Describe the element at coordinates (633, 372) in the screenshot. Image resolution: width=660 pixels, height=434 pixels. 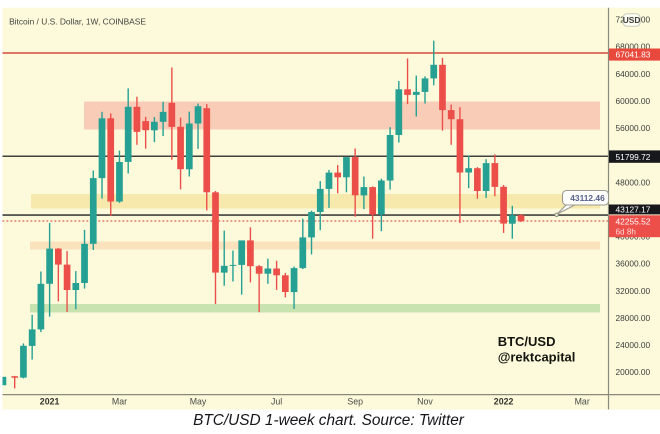
I see `svg-text: 20000.00` at that location.